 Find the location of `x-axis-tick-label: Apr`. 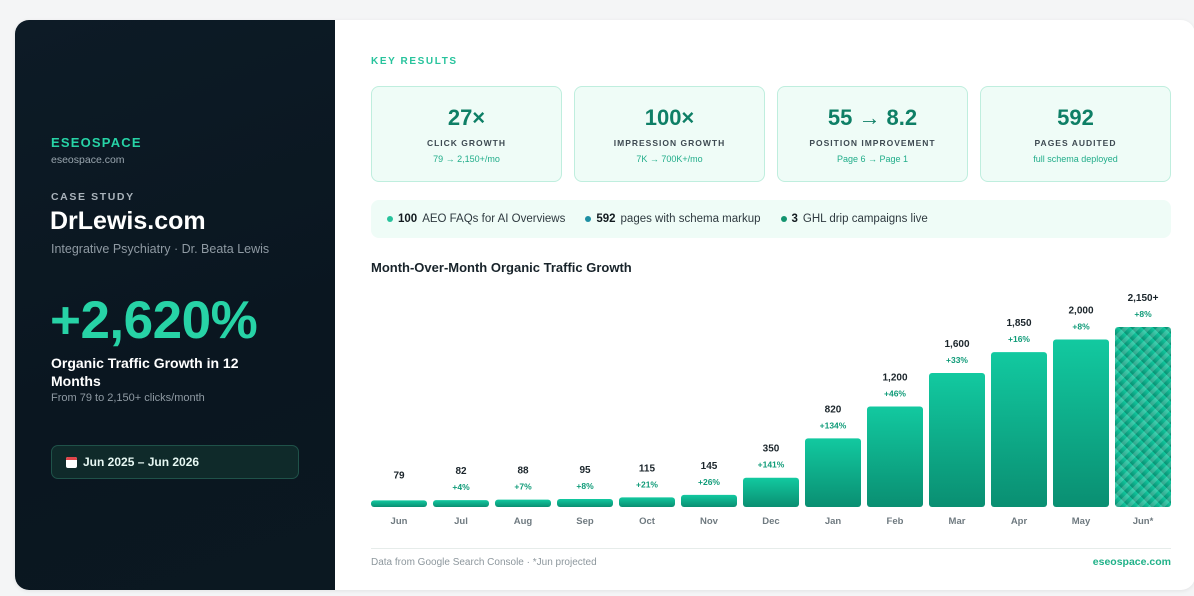

x-axis-tick-label: Apr is located at coordinates (1019, 521).